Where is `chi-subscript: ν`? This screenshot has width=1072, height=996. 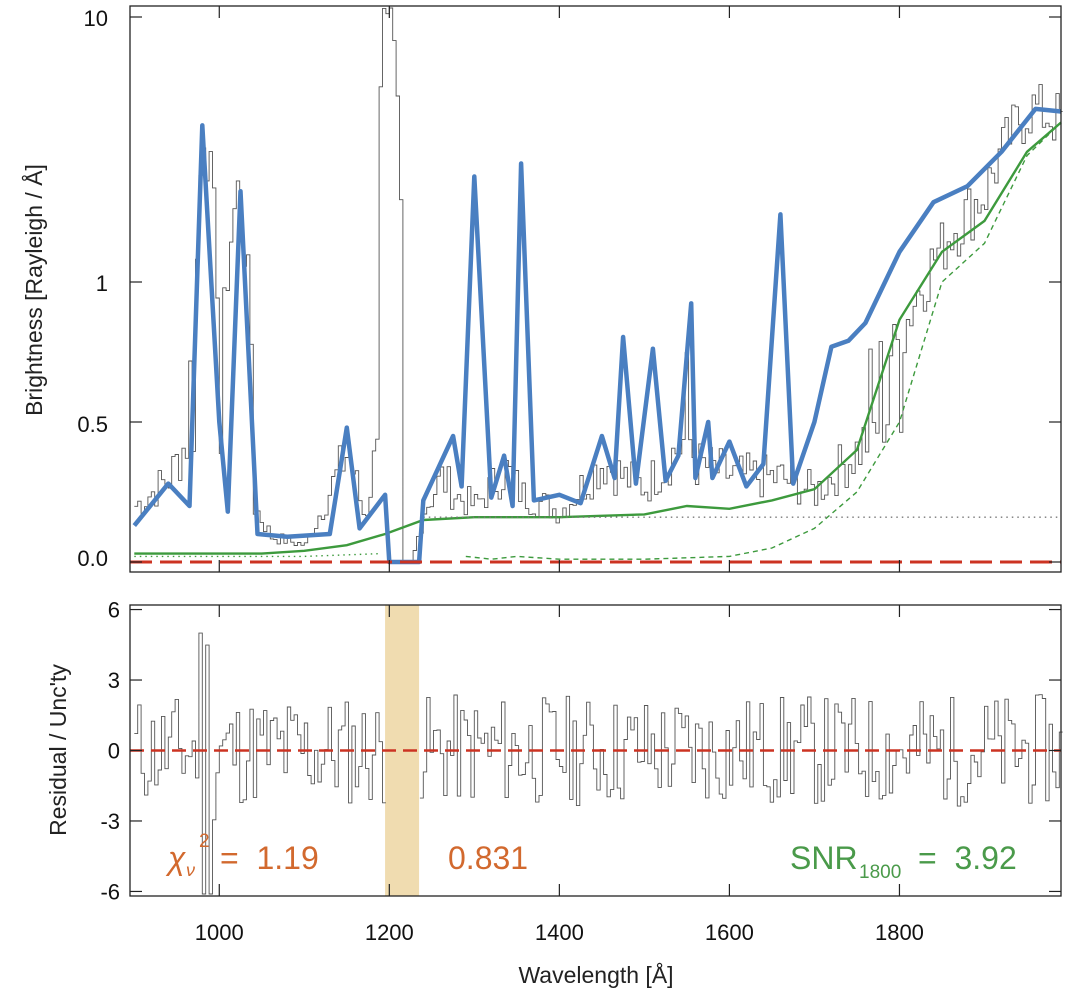
chi-subscript: ν is located at coordinates (190, 870).